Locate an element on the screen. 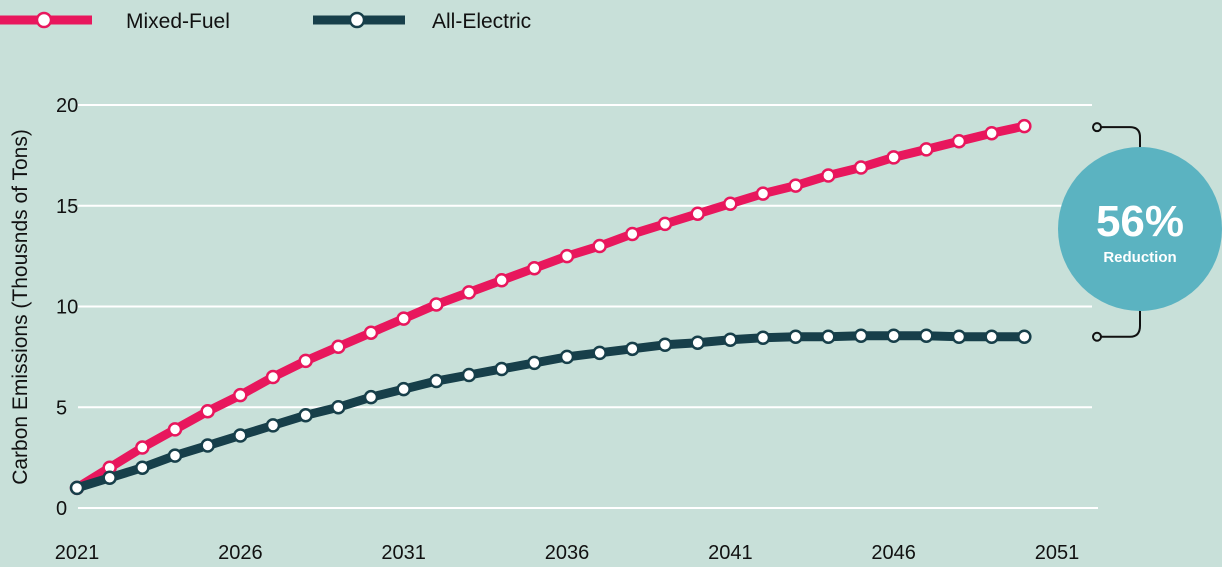 The width and height of the screenshot is (1222, 567). x-tick-label: 2046 is located at coordinates (893, 553).